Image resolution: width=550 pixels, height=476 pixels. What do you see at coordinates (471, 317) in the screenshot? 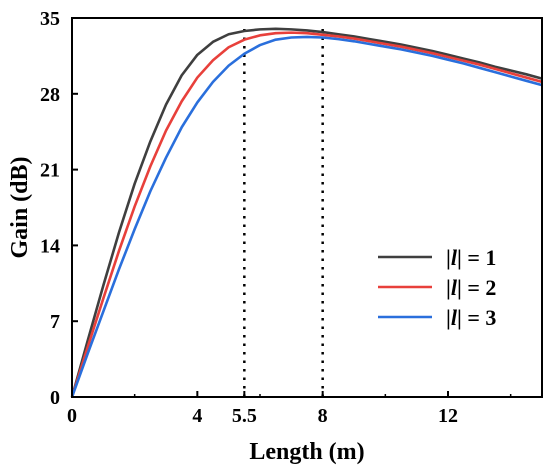
I see `legend-label: |l| = 3` at bounding box center [471, 317].